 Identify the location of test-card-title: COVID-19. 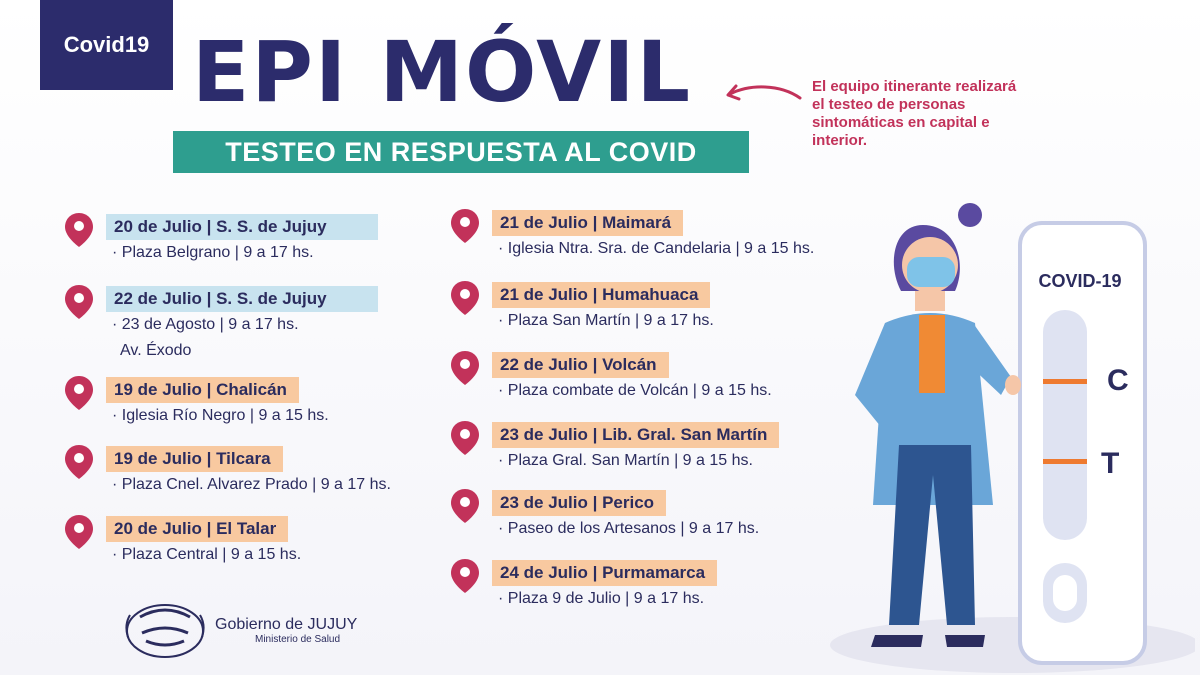
(1079, 281).